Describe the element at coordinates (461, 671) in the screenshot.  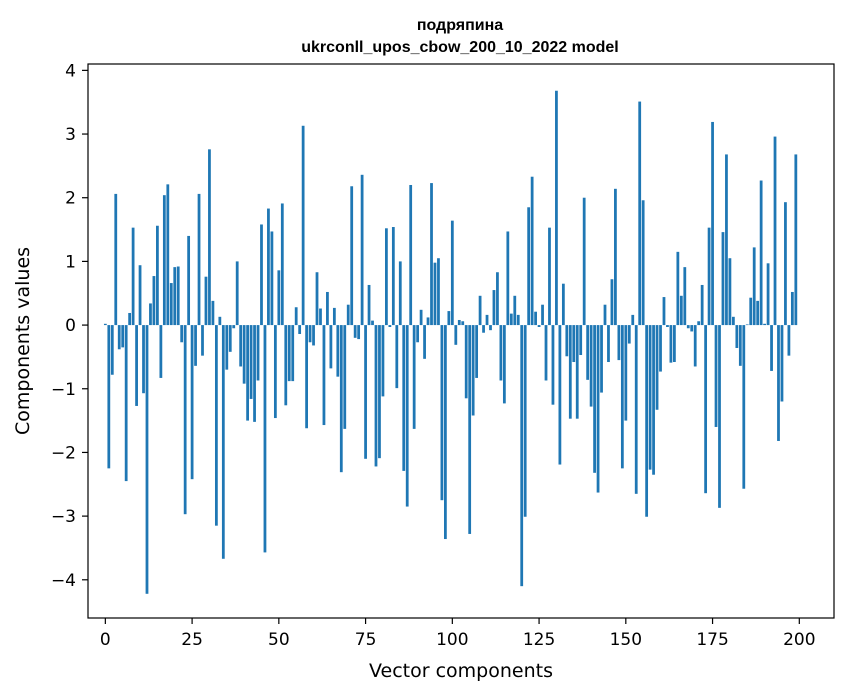
I see `x-axis-label: Vector components` at that location.